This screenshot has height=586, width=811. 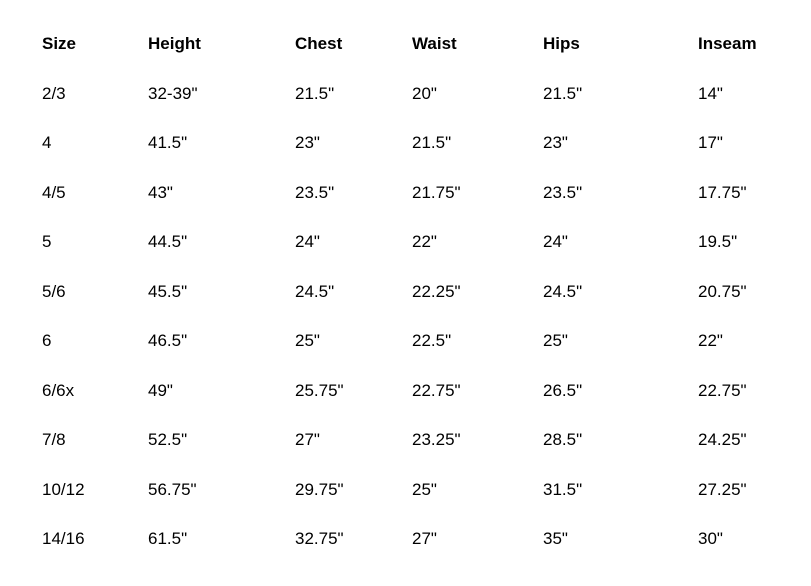 What do you see at coordinates (727, 44) in the screenshot?
I see `header-cell-inseam: Inseam` at bounding box center [727, 44].